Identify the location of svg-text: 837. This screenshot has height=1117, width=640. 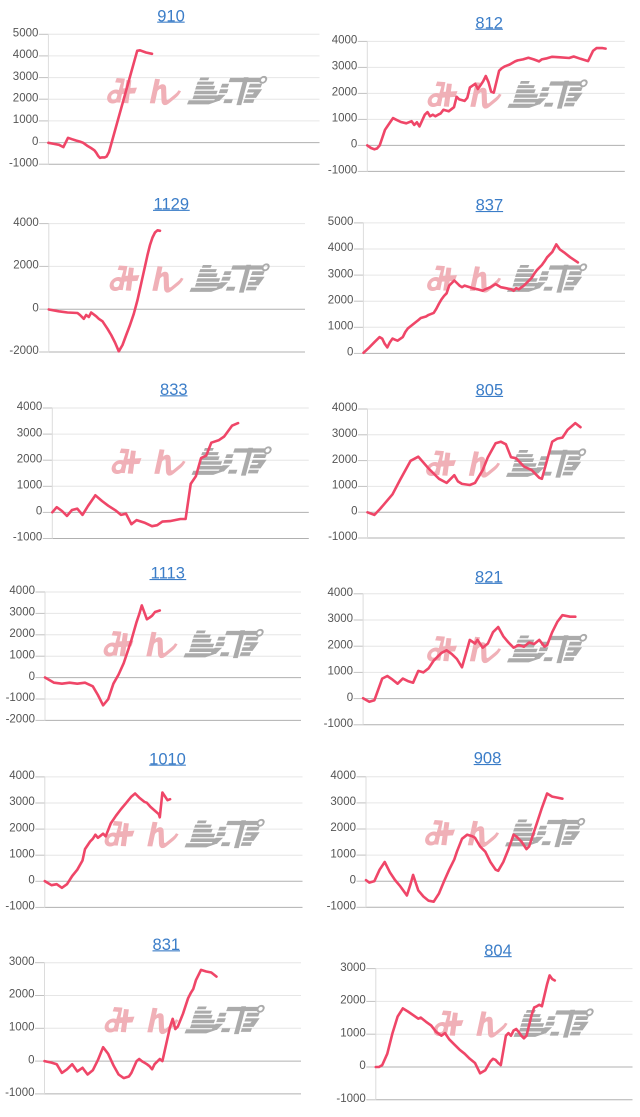
(490, 206).